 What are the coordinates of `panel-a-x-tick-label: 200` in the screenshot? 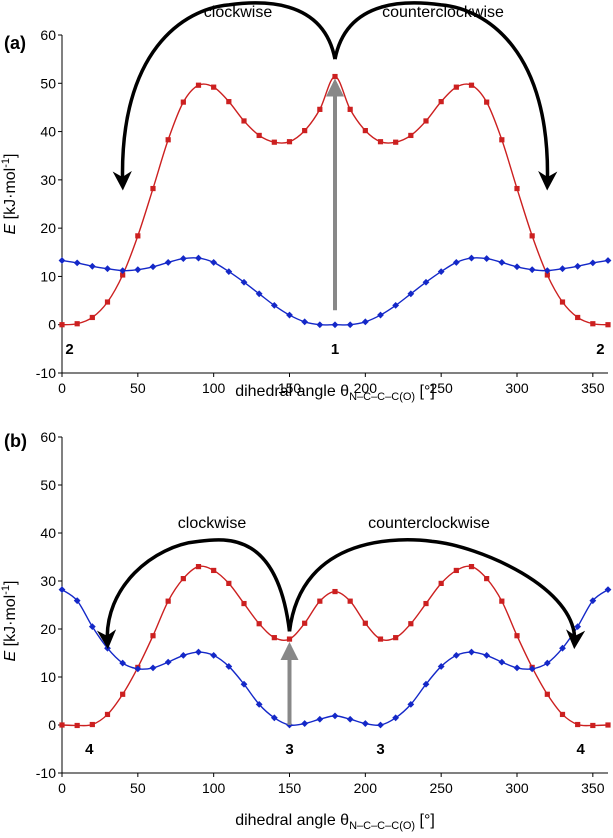 It's located at (366, 388).